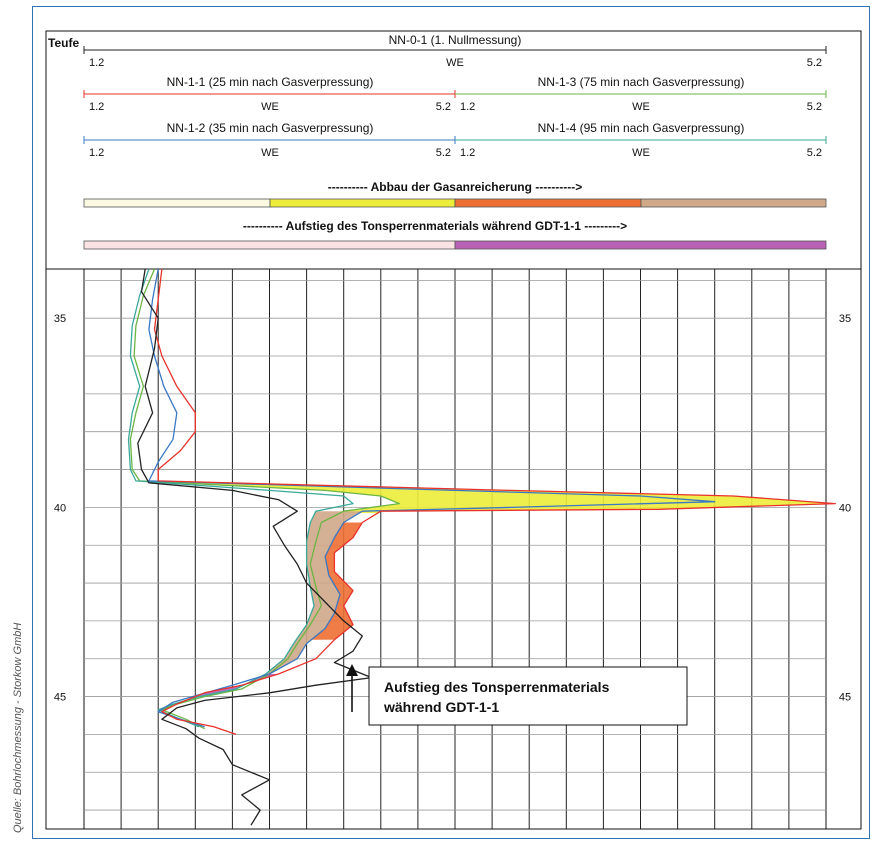  Describe the element at coordinates (814, 153) in the screenshot. I see `track-4-max: 5.2` at that location.